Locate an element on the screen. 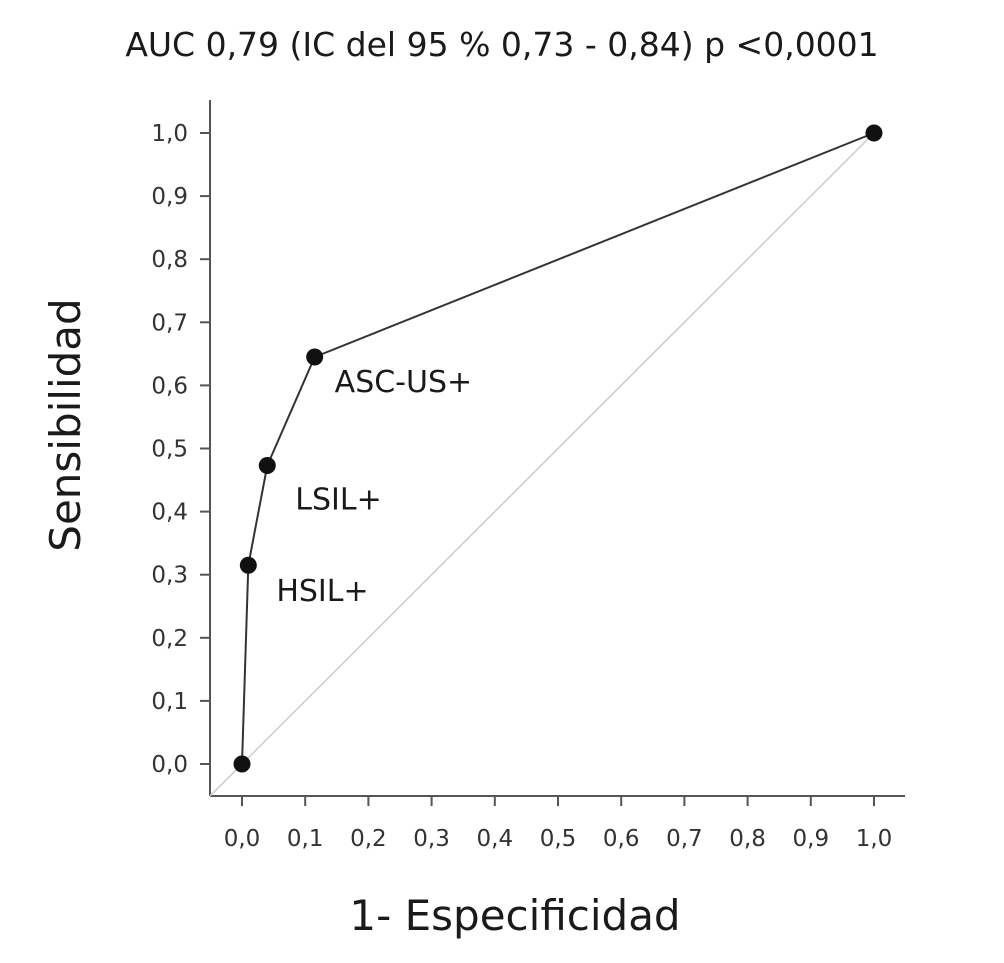  y-tick-label: 0,9 is located at coordinates (169, 197).